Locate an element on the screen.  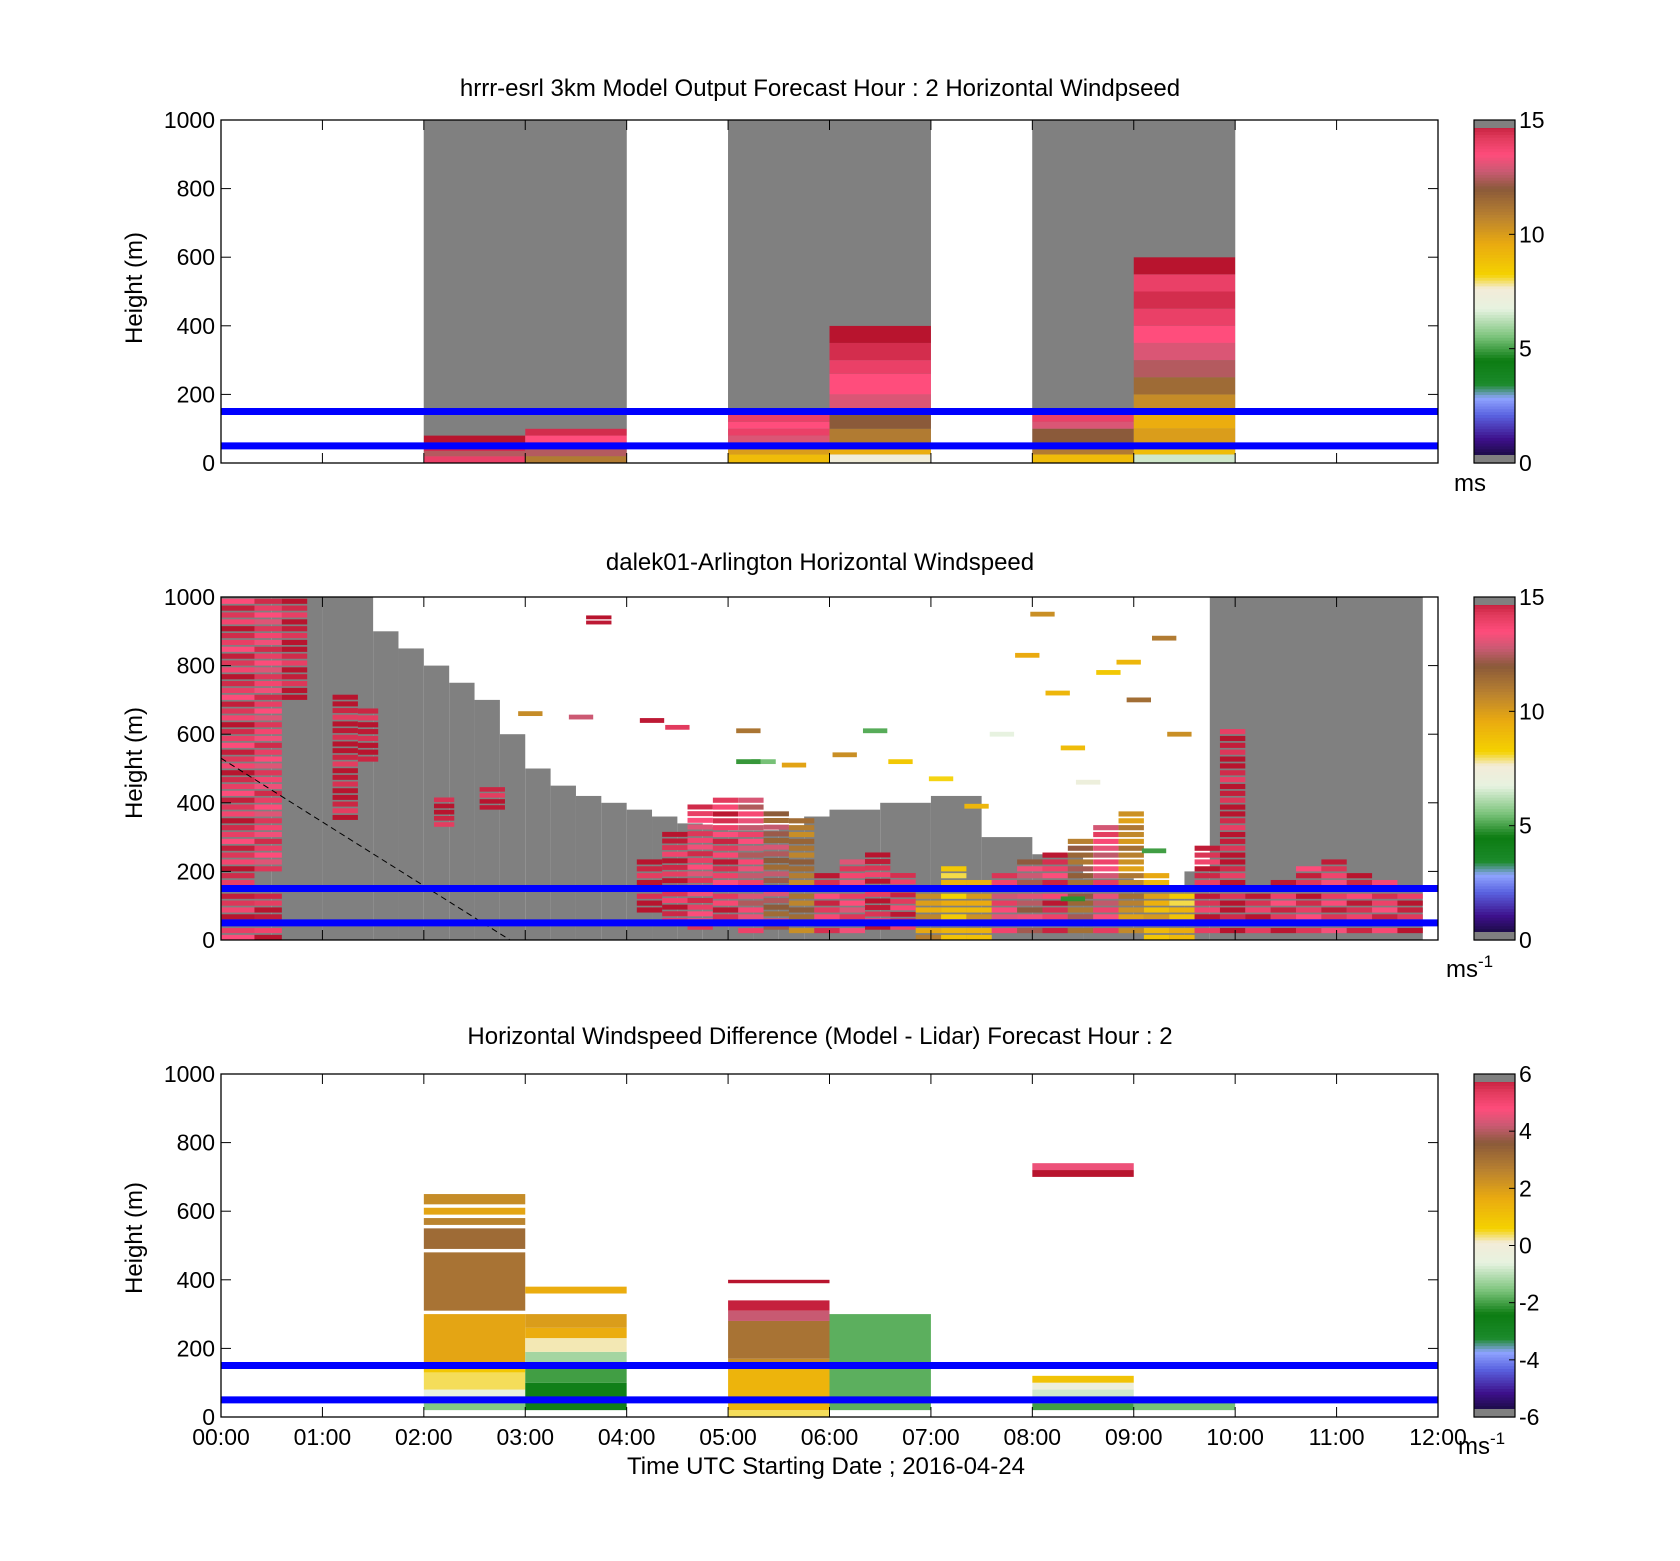
y-tick-label: 200 is located at coordinates (196, 1348).